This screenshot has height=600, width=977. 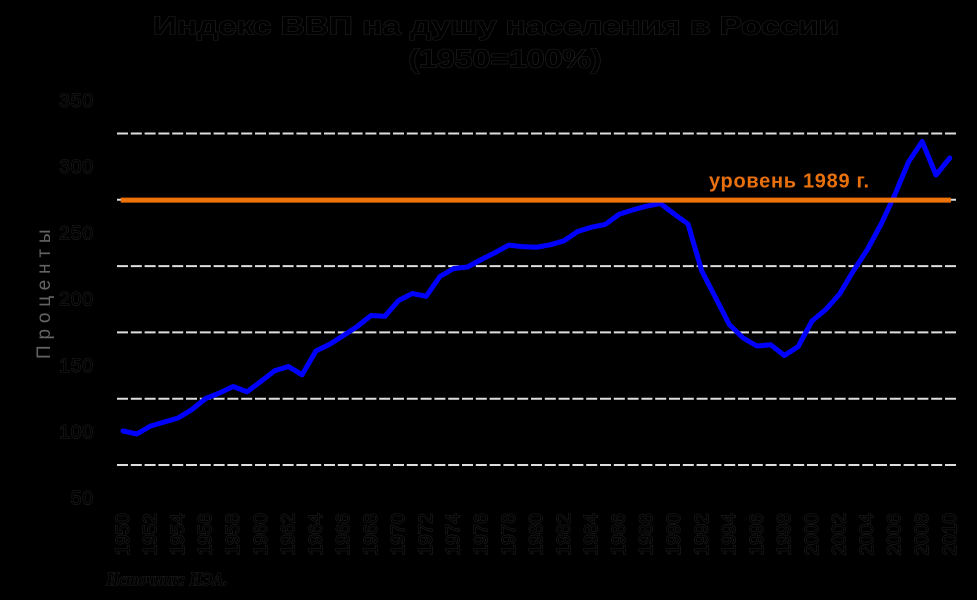 What do you see at coordinates (178, 534) in the screenshot?
I see `svg-text: 1954` at bounding box center [178, 534].